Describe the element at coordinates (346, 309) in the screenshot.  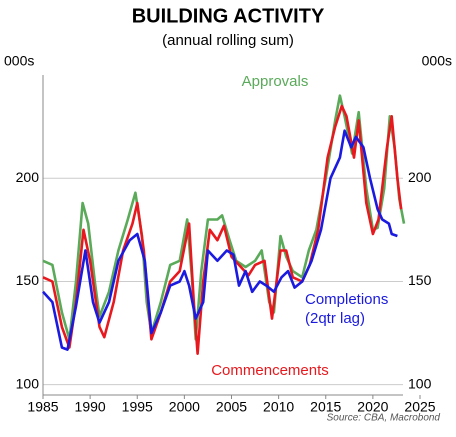
I see `series-label: Completions (2qtr lag)` at that location.